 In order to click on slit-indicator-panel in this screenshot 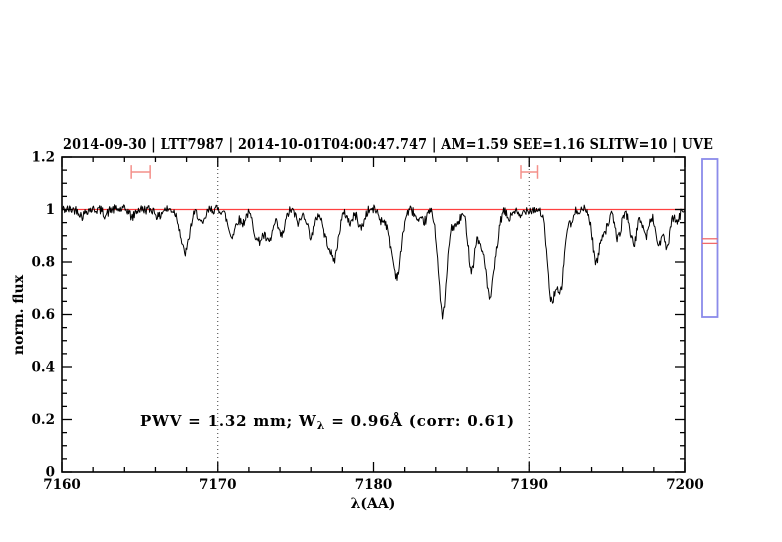, I will do `click(710, 238)`.